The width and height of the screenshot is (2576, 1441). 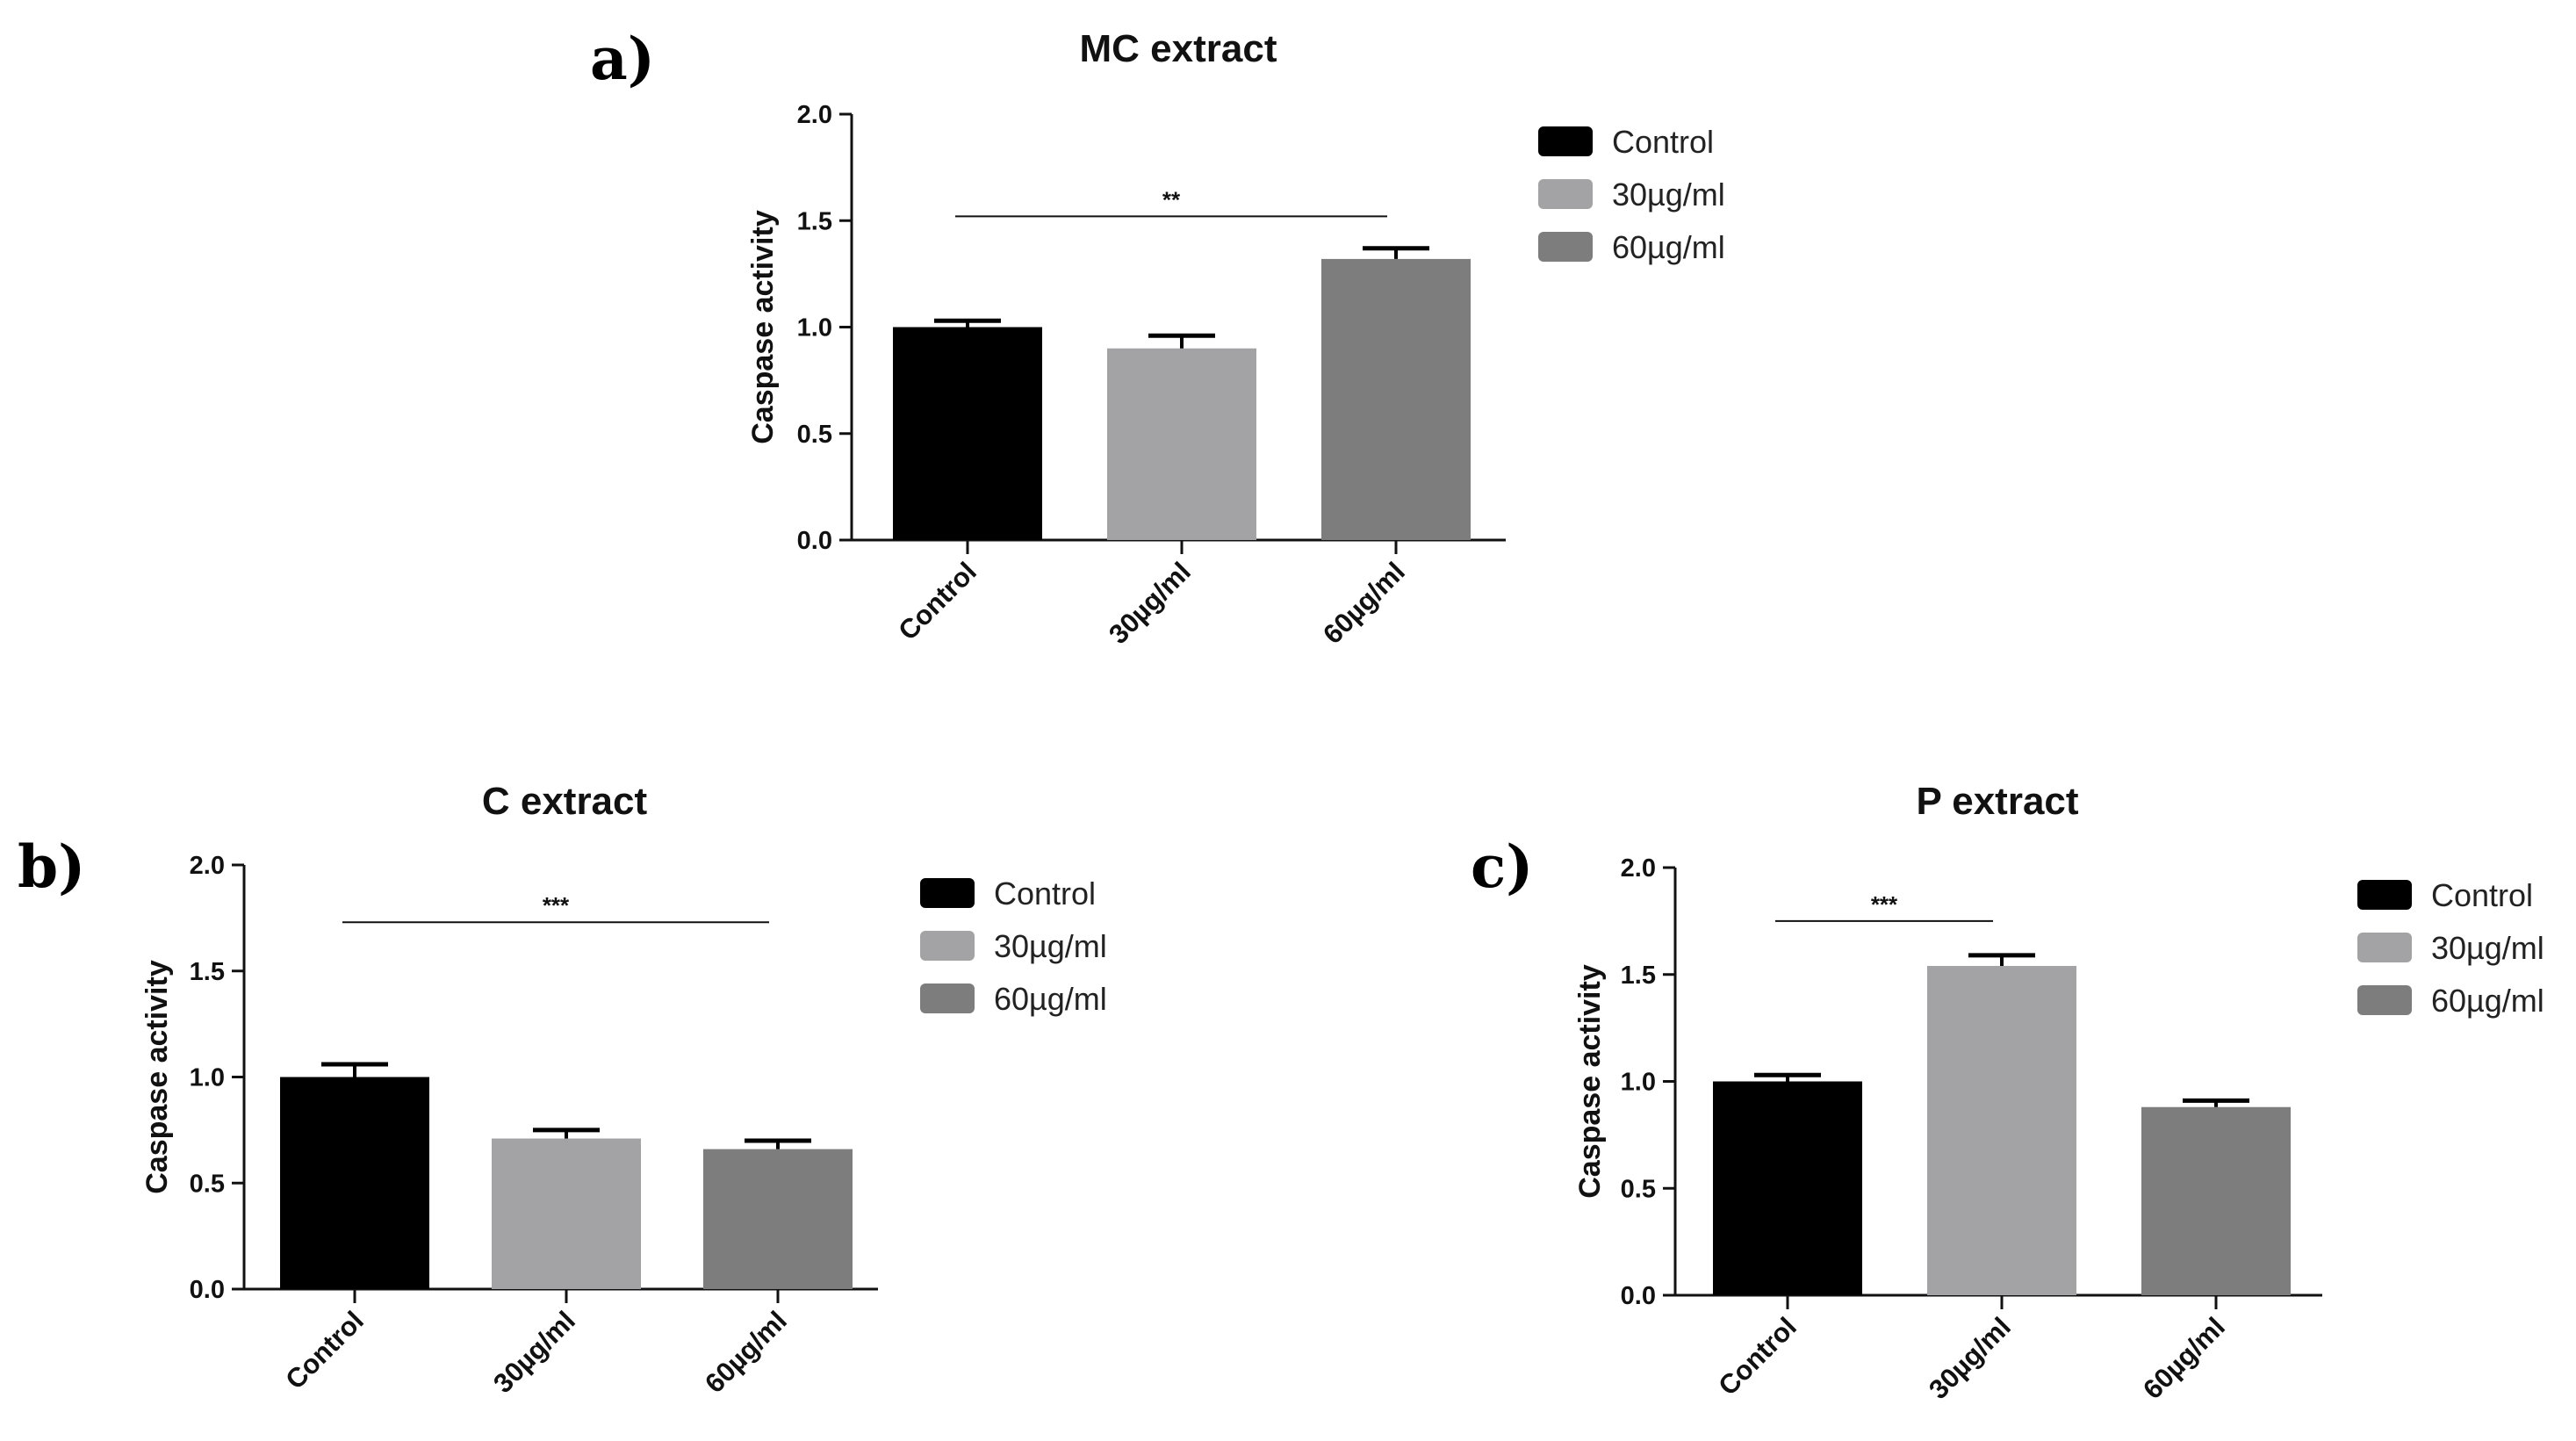 I want to click on chart-title: C extract, so click(x=565, y=801).